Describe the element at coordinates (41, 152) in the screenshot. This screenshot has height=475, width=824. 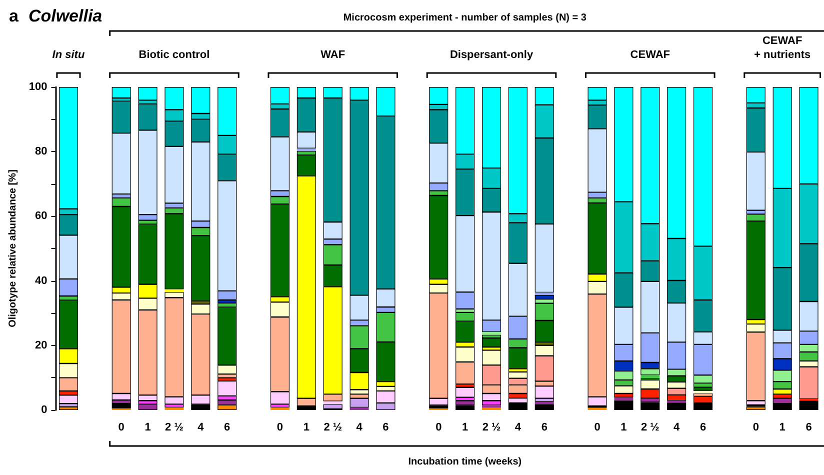
I see `y-tick-label: 80` at that location.